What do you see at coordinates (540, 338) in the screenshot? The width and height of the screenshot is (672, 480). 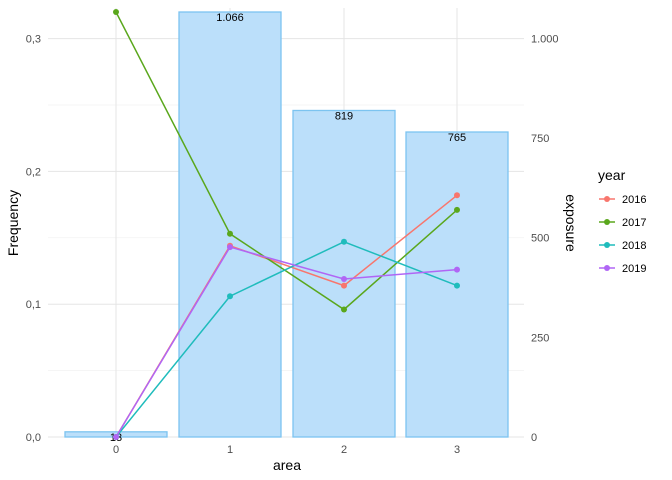 I see `right-tick-label: 250` at bounding box center [540, 338].